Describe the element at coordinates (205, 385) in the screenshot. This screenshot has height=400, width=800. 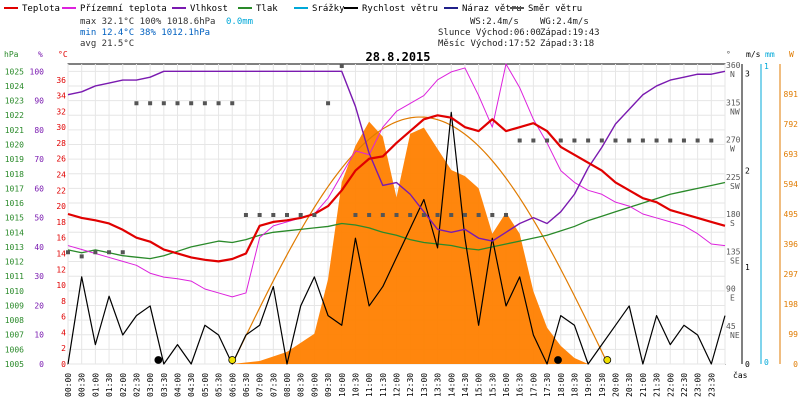
I see `x-tick-label: 05:00` at that location.